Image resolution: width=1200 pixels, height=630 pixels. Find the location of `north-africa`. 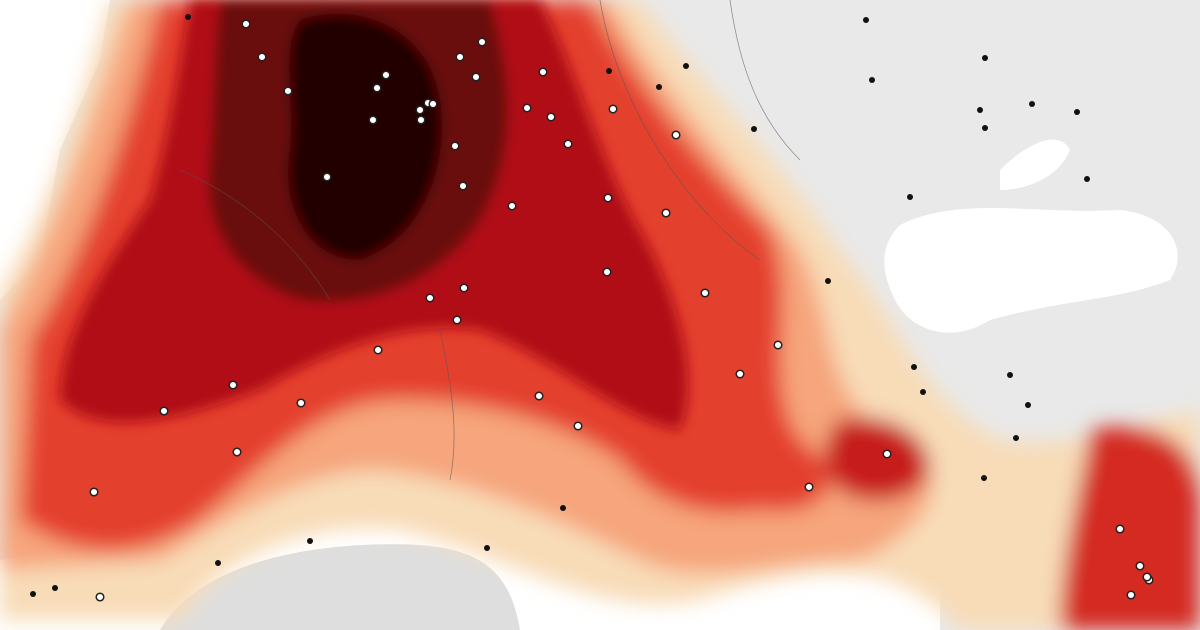

north-africa is located at coordinates (340, 587).